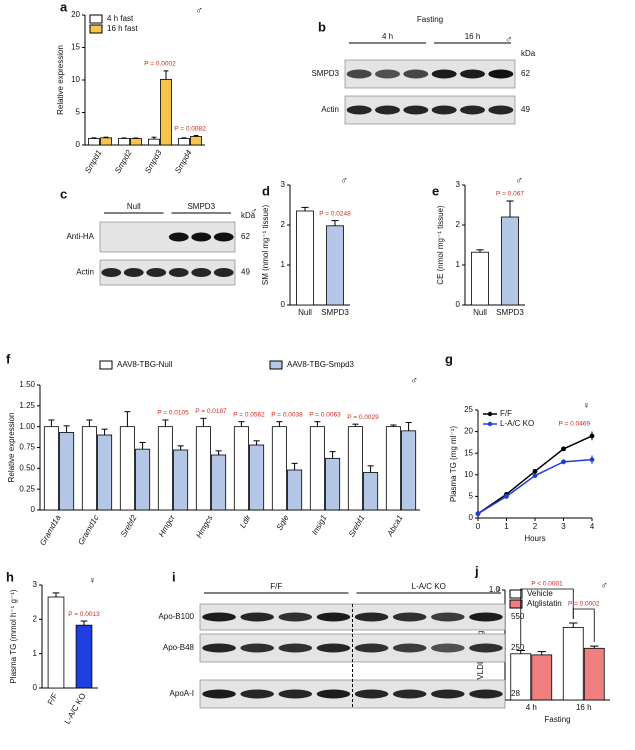 The width and height of the screenshot is (635, 750). I want to click on blot-title: Fasting, so click(430, 19).